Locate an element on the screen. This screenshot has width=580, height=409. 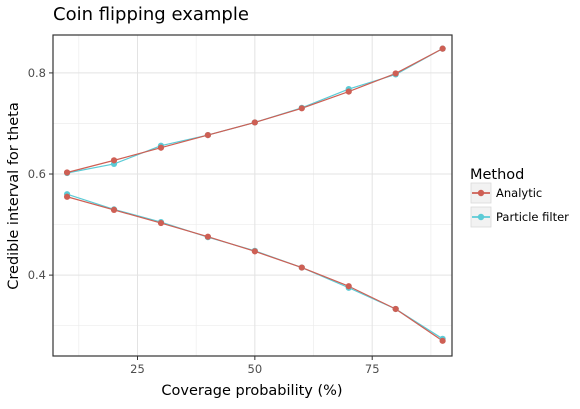
y-tick-label: 0.4 is located at coordinates (37, 275).